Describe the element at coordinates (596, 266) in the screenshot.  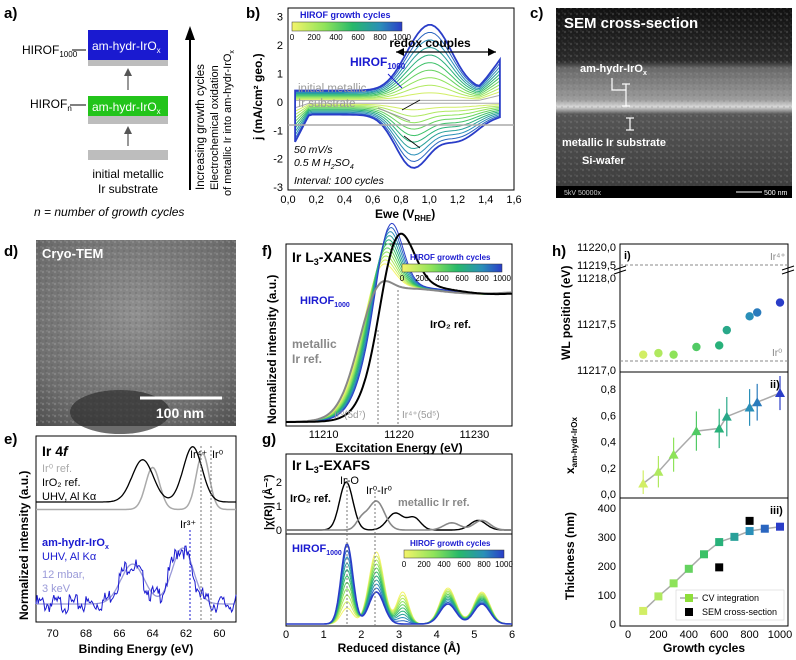
I see `h1-y-tick-1: 11219,5` at that location.